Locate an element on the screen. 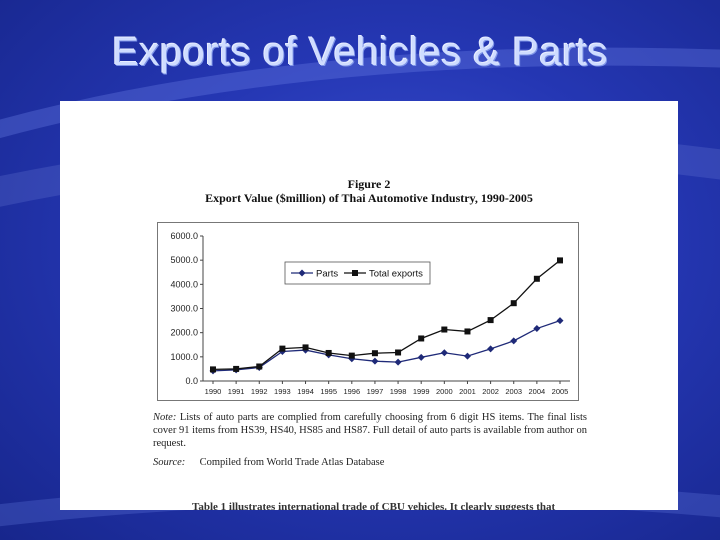 The height and width of the screenshot is (540, 720). chart-legend: Parts Total exports is located at coordinates (357, 273).